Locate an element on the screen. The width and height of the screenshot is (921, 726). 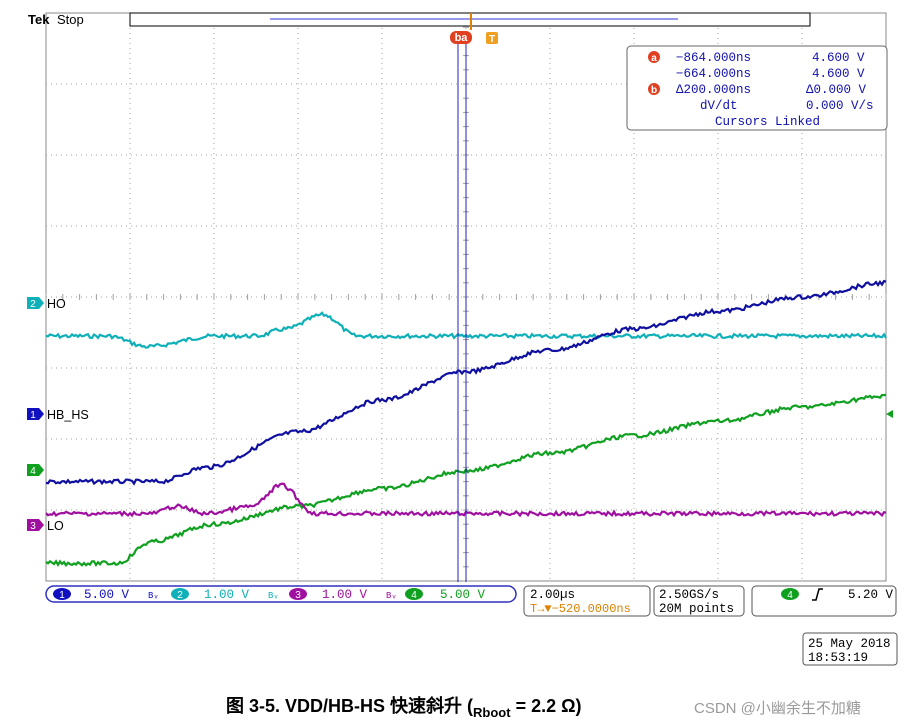
ch3-badge-icon is located at coordinates (298, 594).